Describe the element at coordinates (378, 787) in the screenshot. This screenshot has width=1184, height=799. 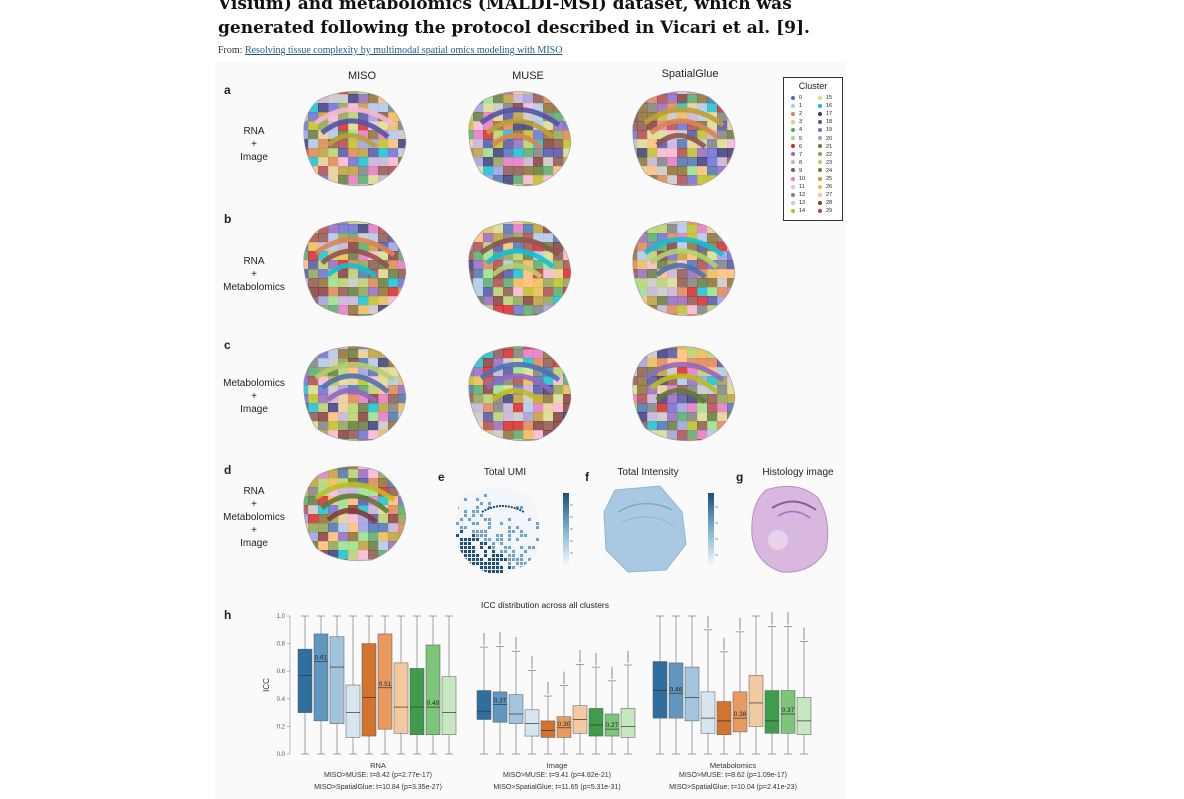
I see `stat-test-label: MISO>SpatialGlue: t=10.84 (p=3.35e-27)` at that location.